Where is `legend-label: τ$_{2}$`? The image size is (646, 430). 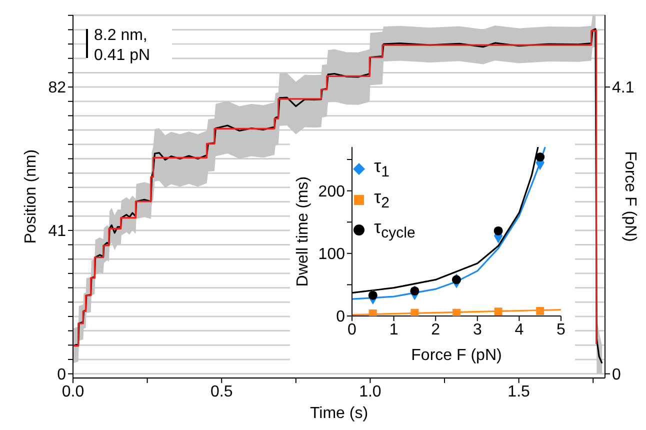
legend-label: τ$_{2}$ is located at coordinates (382, 200).